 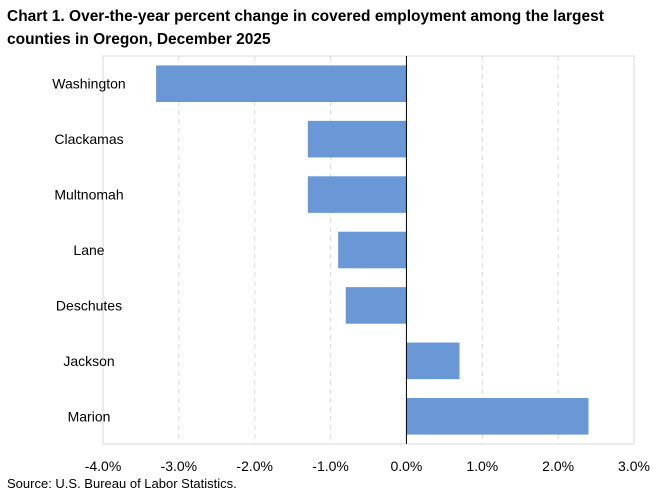 What do you see at coordinates (88, 84) in the screenshot?
I see `category-label: Washington` at bounding box center [88, 84].